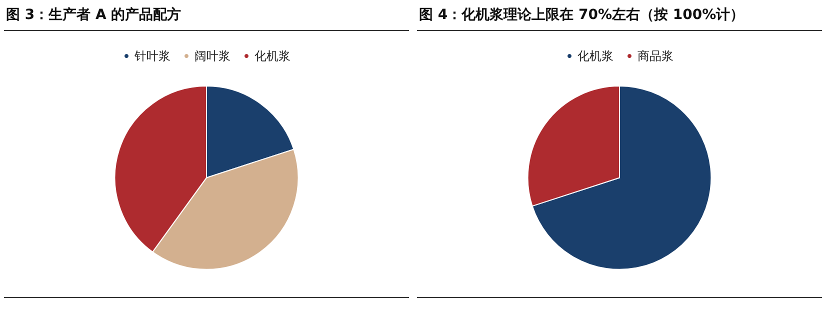 Image resolution: width=827 pixels, height=320 pixels. Describe the element at coordinates (152, 56) in the screenshot. I see `legend-label: 针叶浆` at that location.